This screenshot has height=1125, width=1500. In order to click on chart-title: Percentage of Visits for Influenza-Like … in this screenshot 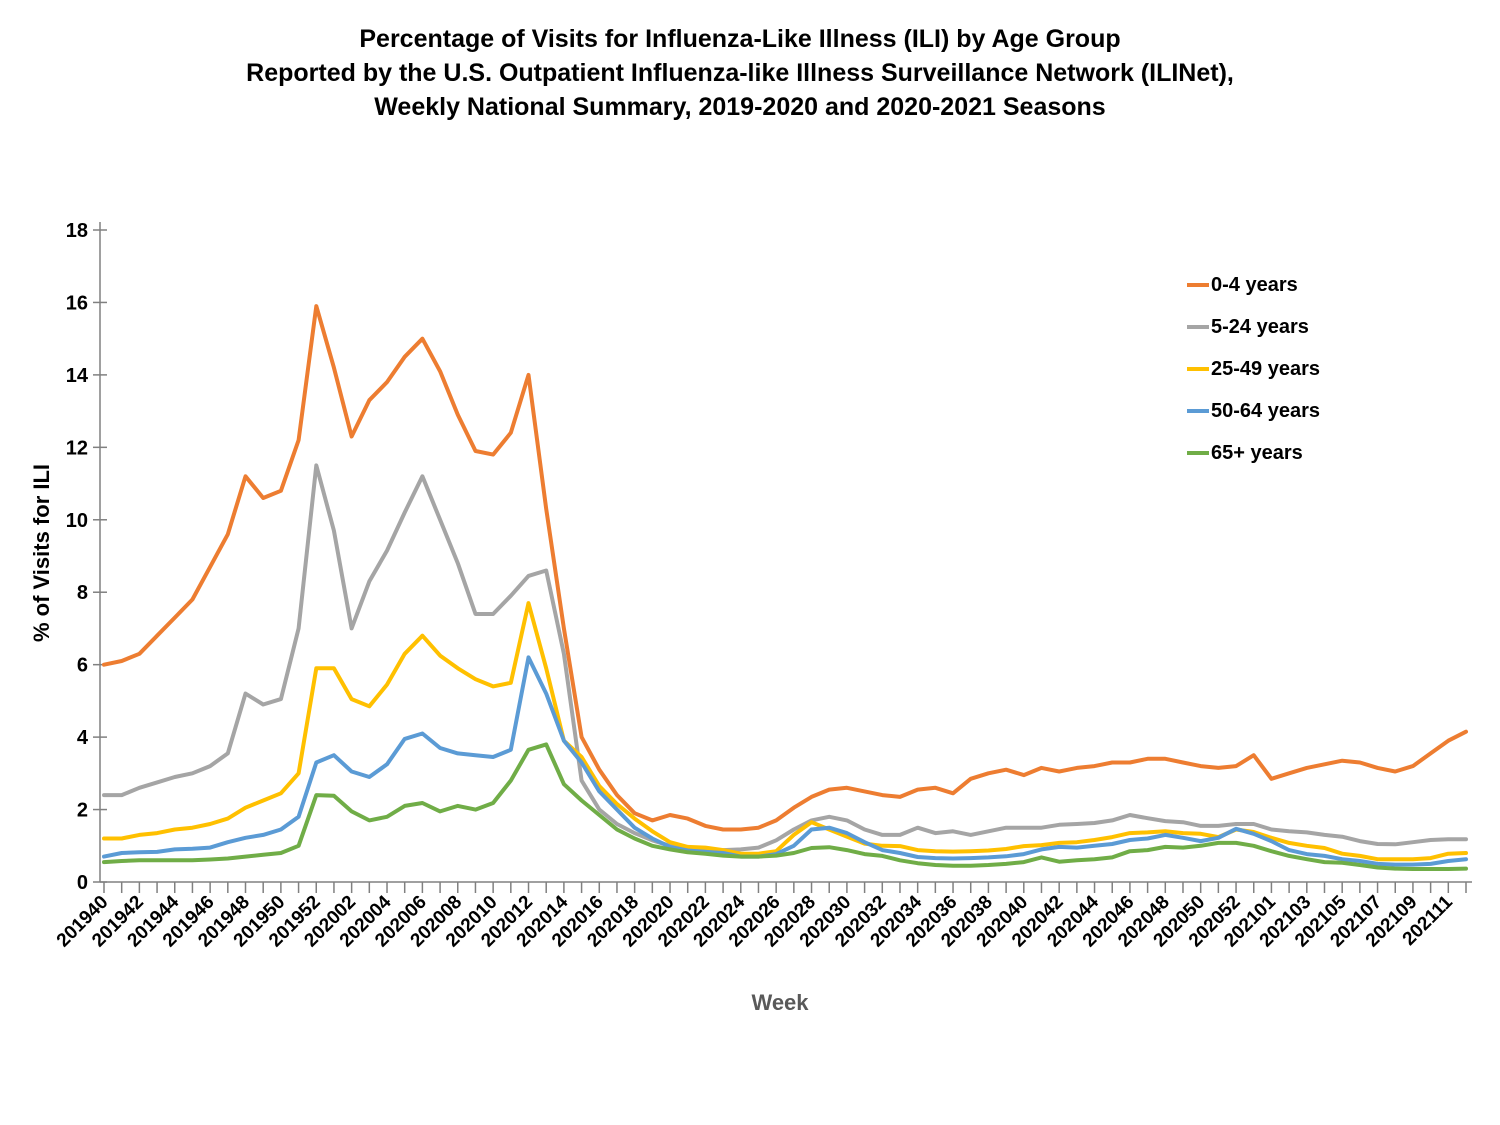, I will do `click(740, 73)`.